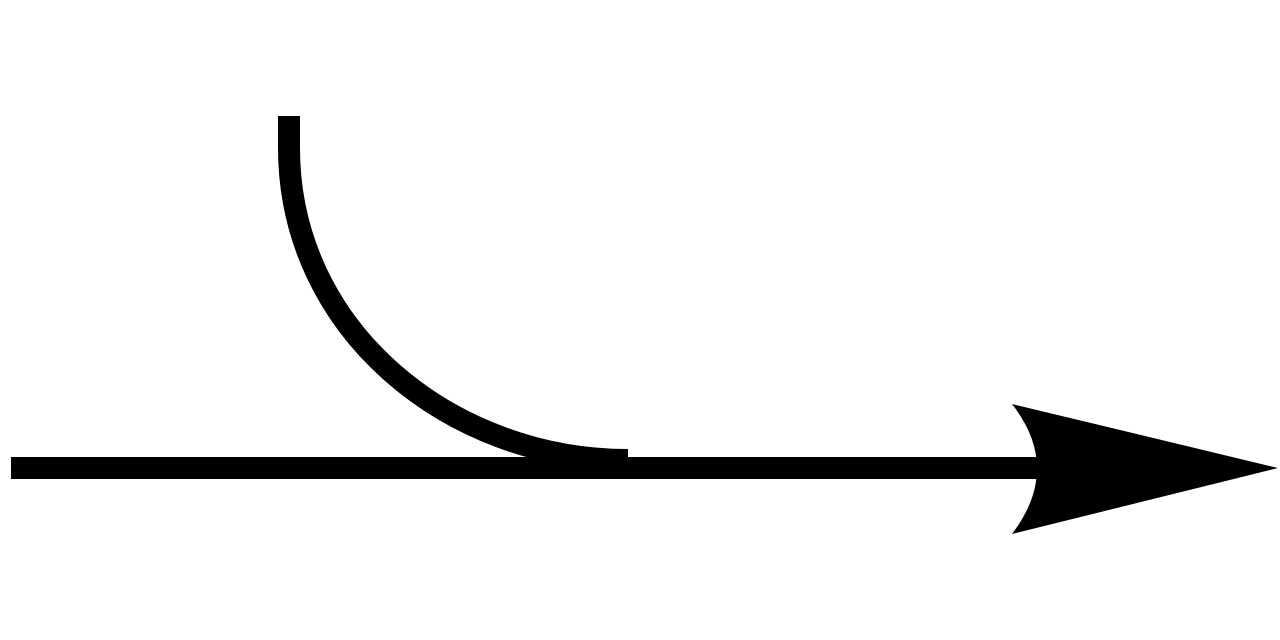  Describe the element at coordinates (1145, 469) in the screenshot. I see `arrowhead-icon` at that location.